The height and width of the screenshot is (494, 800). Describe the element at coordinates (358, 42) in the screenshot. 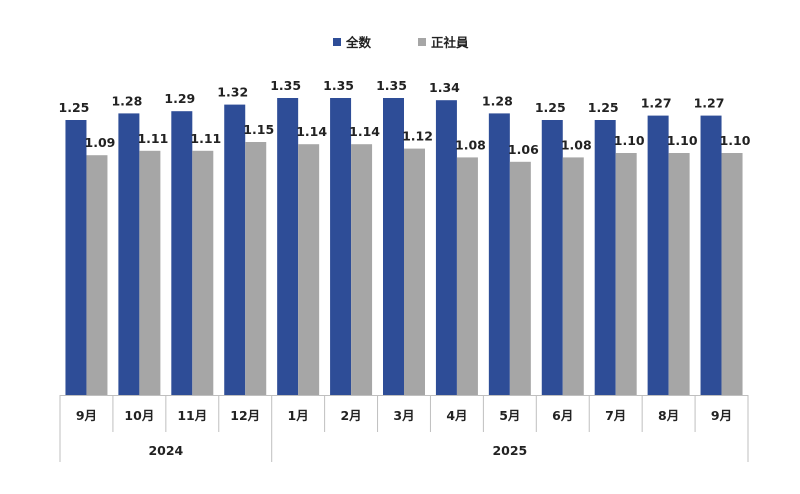

I see `legend-label-0: 全数` at that location.